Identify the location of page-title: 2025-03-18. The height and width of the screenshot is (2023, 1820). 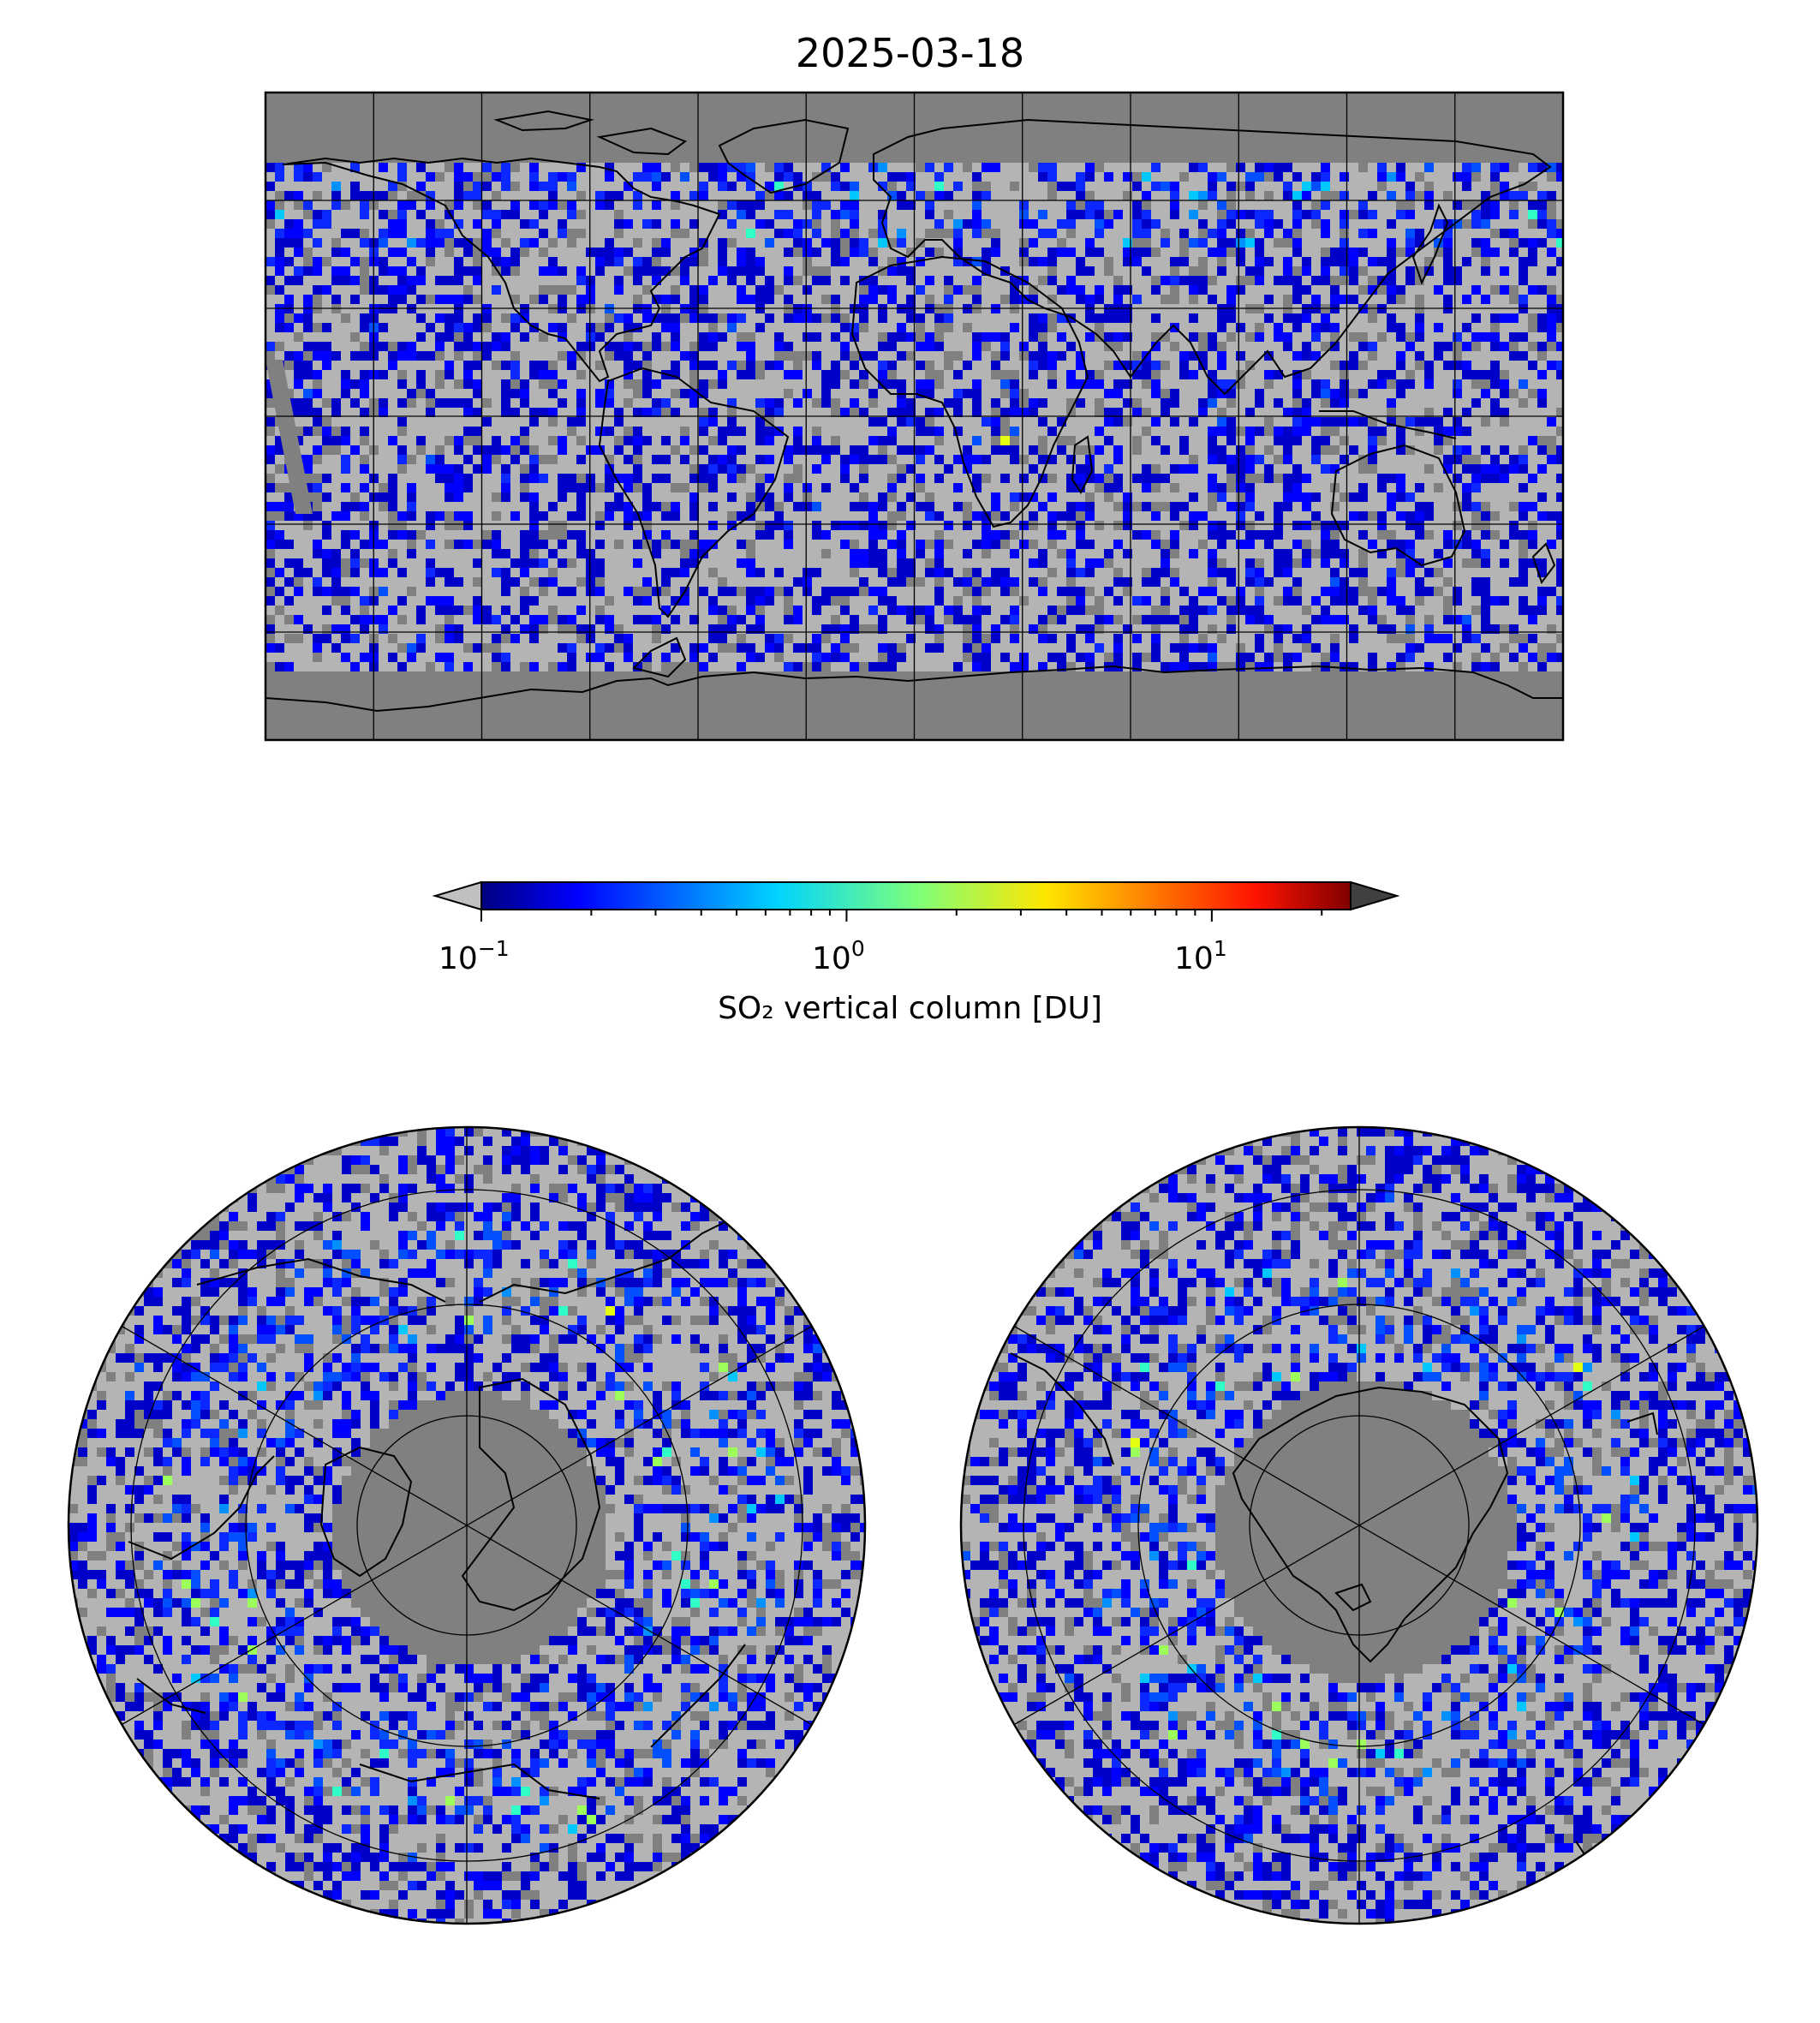
(910, 53).